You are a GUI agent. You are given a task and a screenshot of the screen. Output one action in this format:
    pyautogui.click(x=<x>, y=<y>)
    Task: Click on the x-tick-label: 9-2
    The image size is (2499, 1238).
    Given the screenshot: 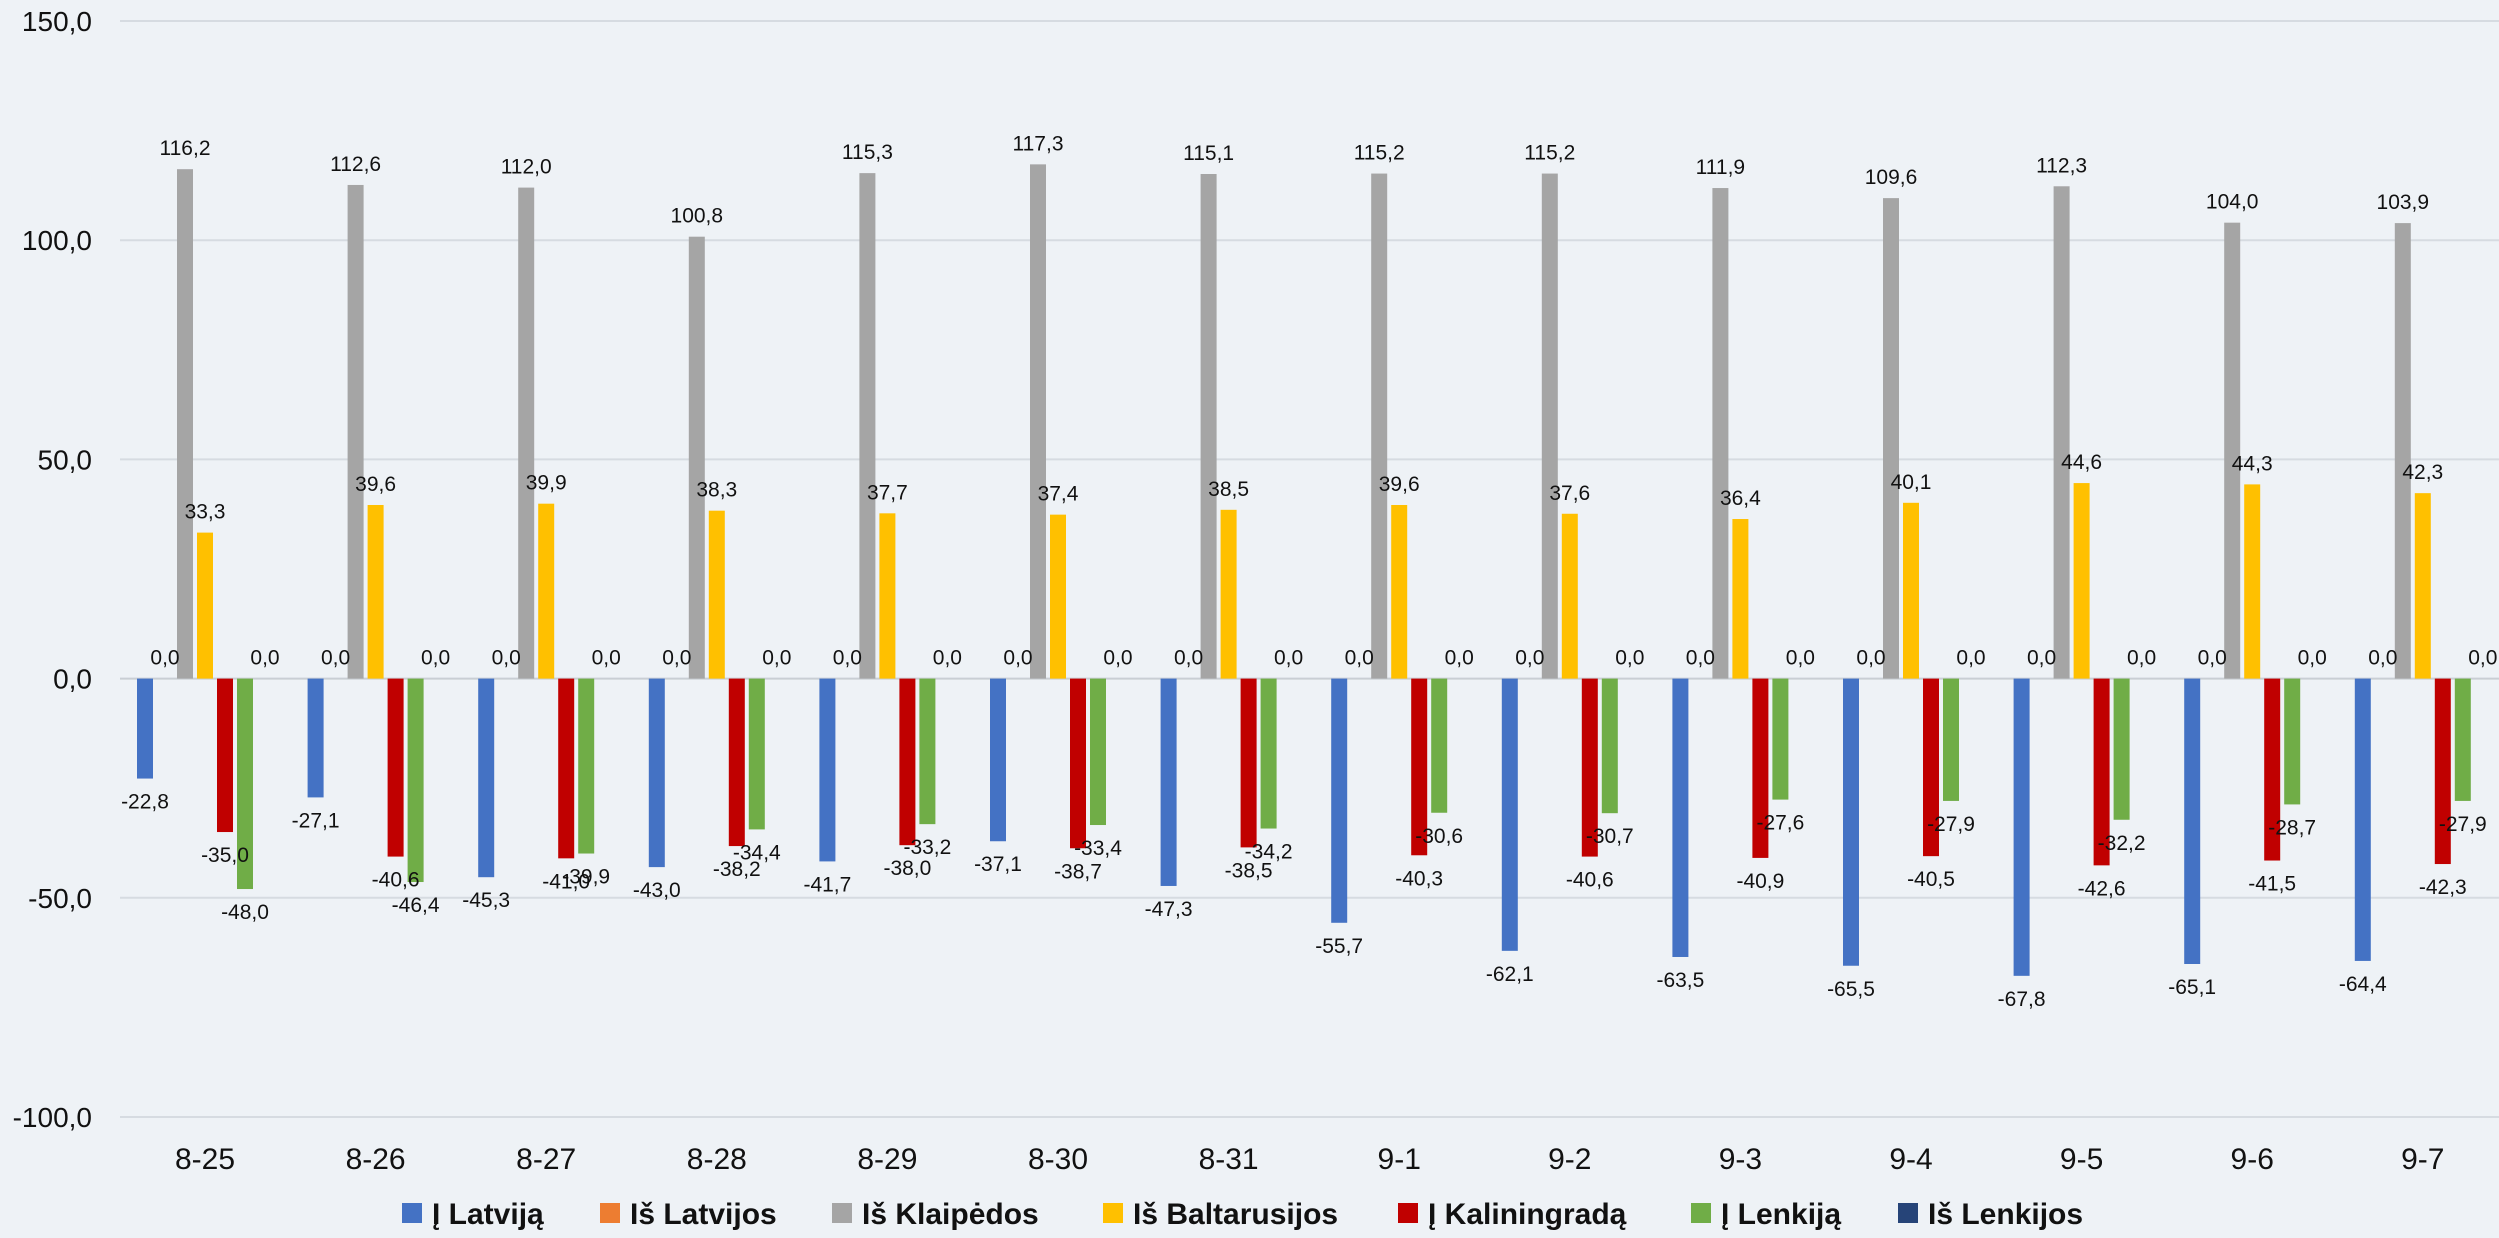 What is the action you would take?
    pyautogui.click(x=1569, y=1159)
    